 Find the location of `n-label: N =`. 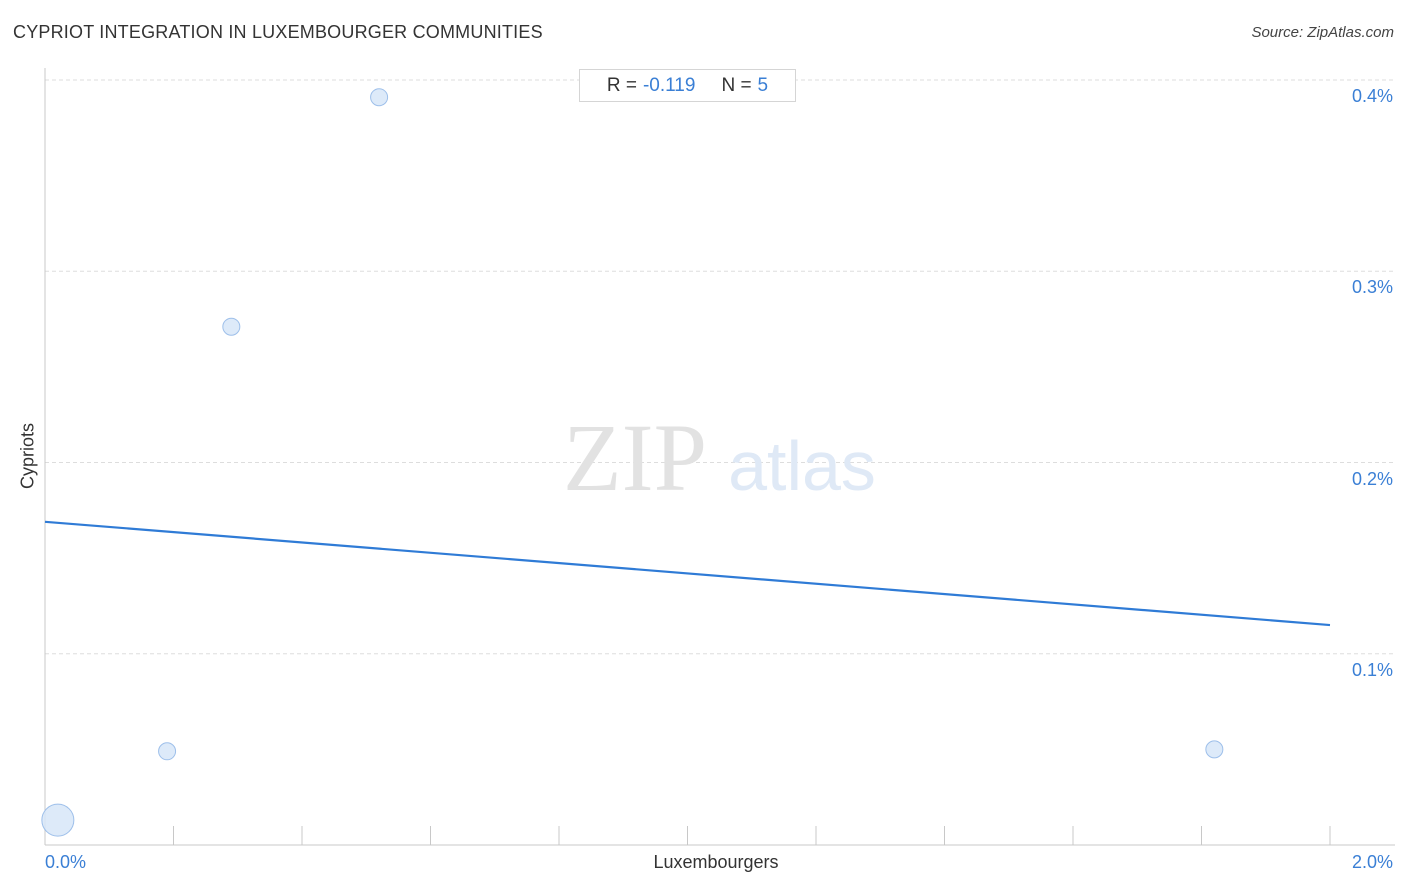

n-label: N = is located at coordinates (736, 85).